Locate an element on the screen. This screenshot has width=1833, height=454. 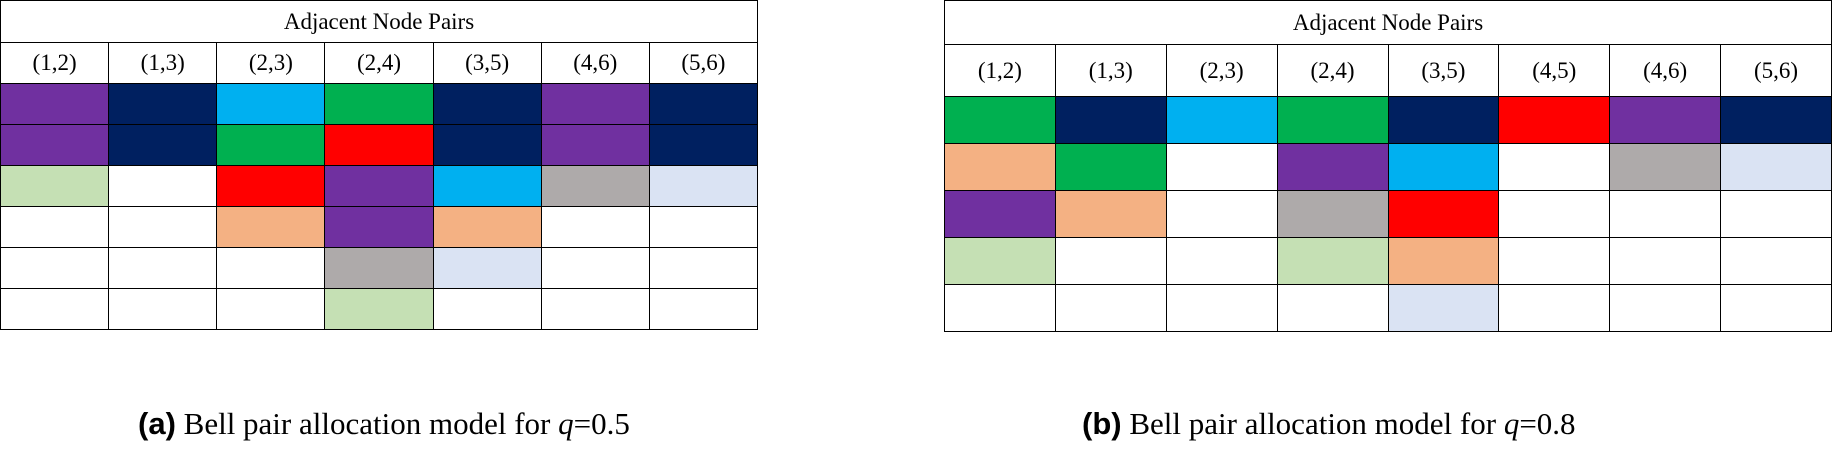
column-header-row-b: (1,2) (1,3) (2,3) (2,4) (3,5) (4,5) (4,6) (5,6) is located at coordinates (1388, 70).